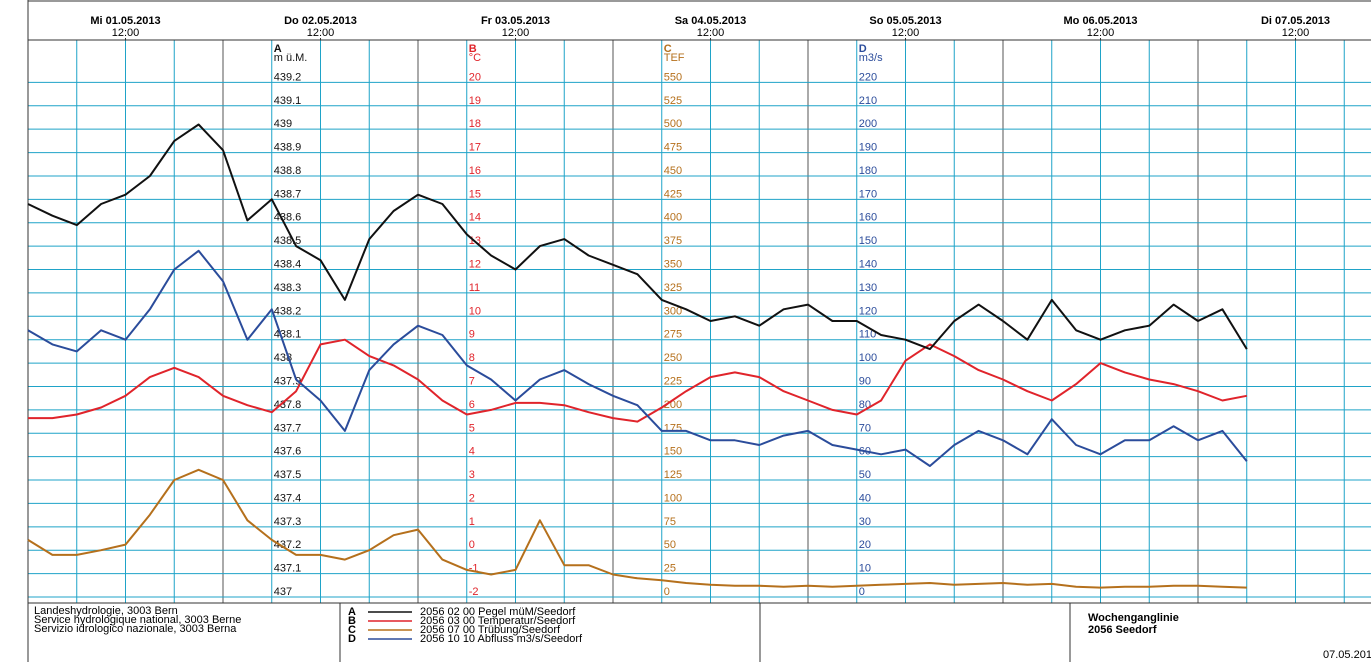 This screenshot has height=662, width=1371. What do you see at coordinates (291, 58) in the screenshot?
I see `axis-unit: m ü.M.` at bounding box center [291, 58].